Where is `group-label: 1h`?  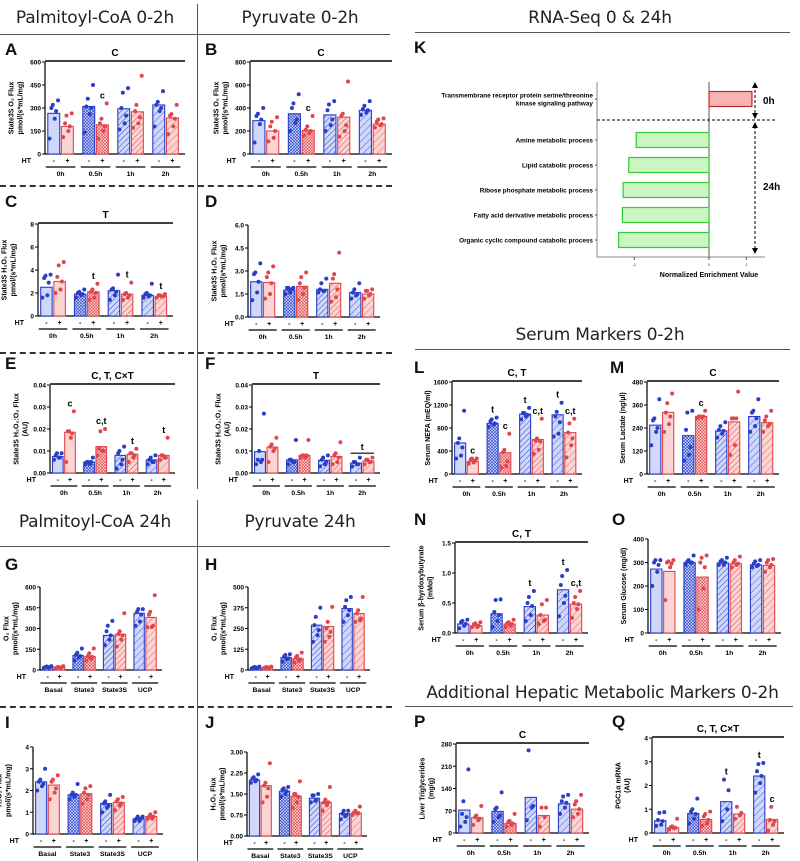
group-label: 1h is located at coordinates (121, 336).